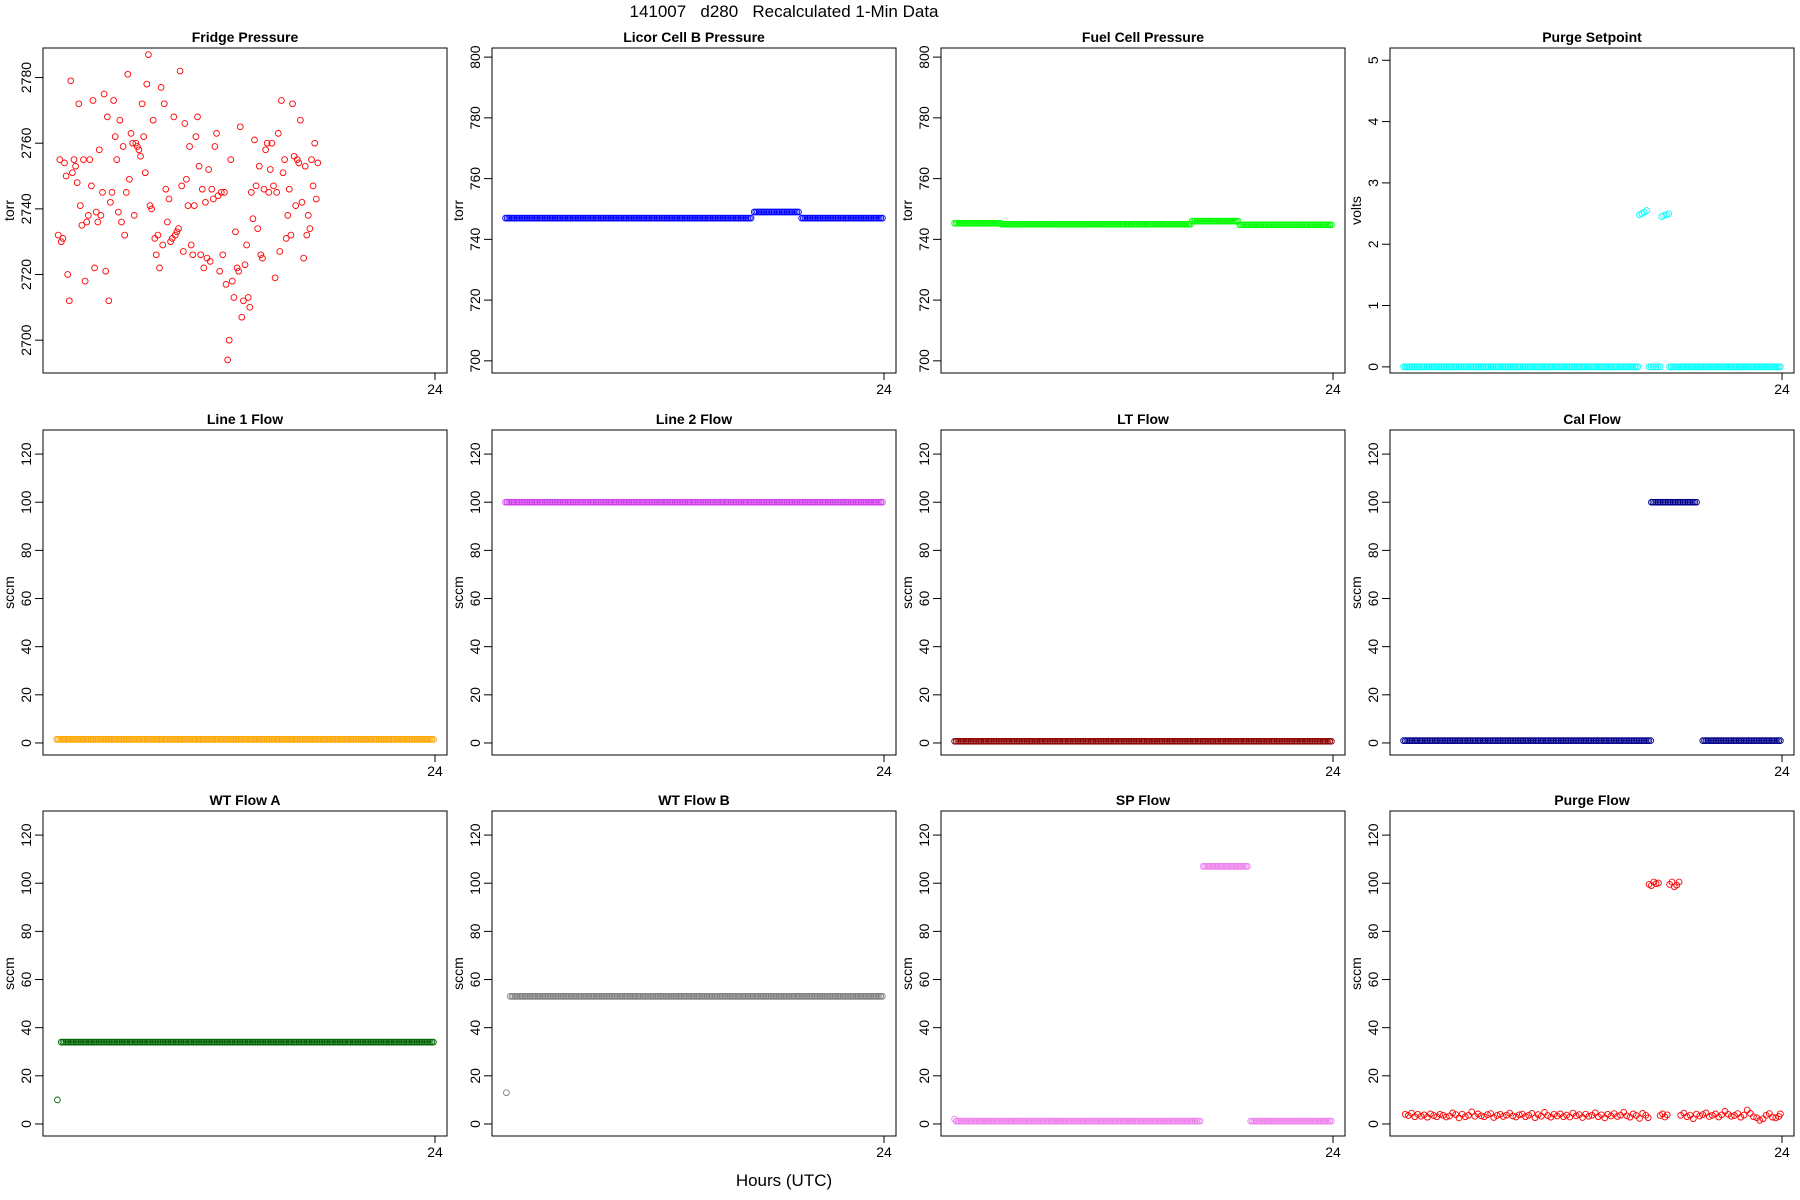 The width and height of the screenshot is (1800, 1200). What do you see at coordinates (1373, 931) in the screenshot?
I see `y-tick-label: 80` at bounding box center [1373, 931].